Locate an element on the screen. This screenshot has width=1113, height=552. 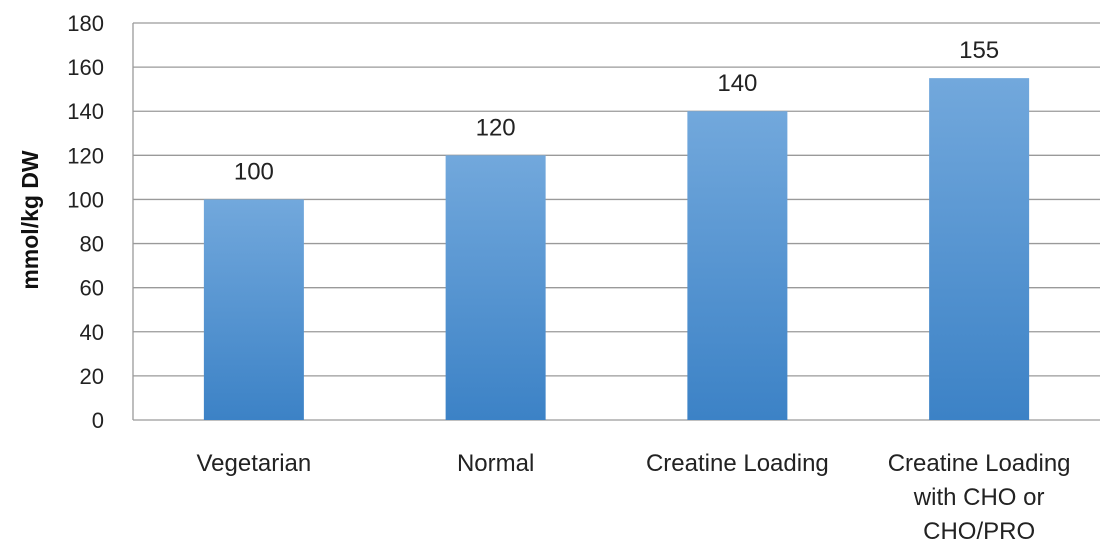
y-tick-label: 40 is located at coordinates (92, 332).